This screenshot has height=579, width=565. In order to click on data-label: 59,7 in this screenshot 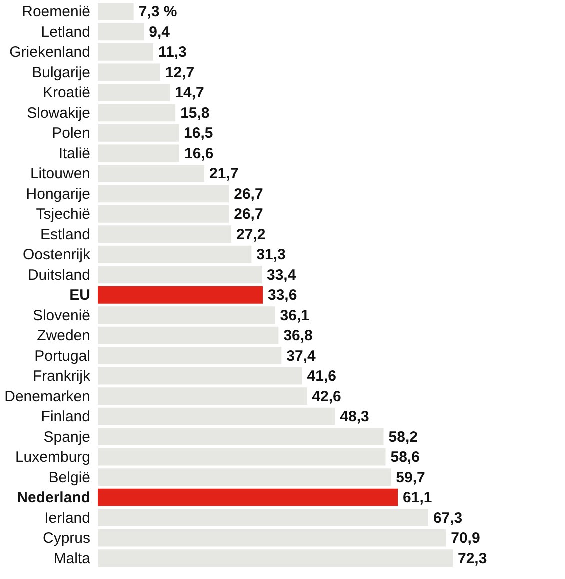, I will do `click(411, 477)`.